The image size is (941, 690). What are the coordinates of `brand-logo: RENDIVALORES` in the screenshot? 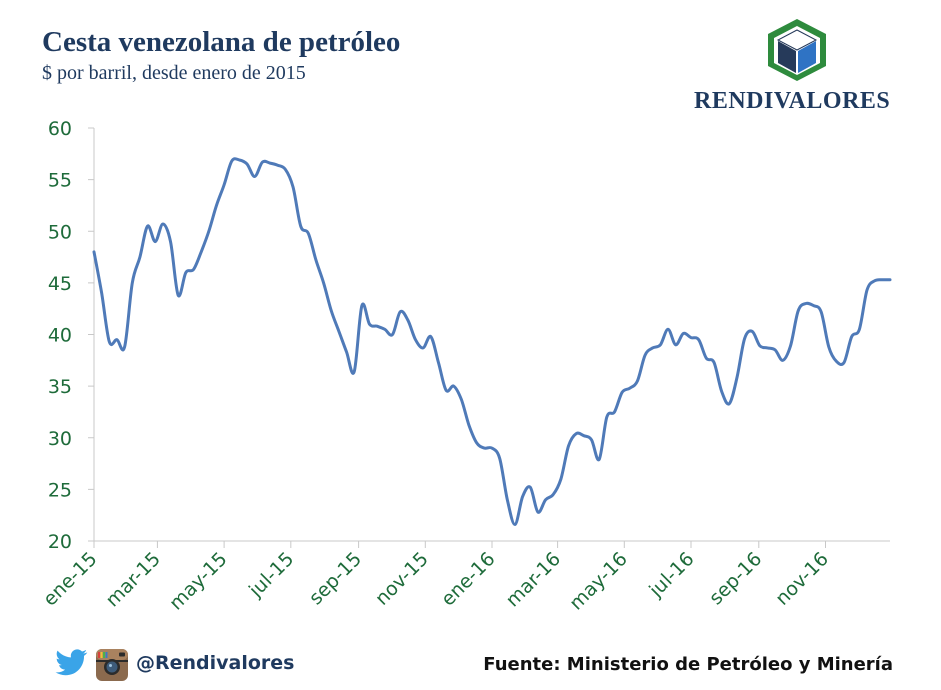 It's located at (800, 66).